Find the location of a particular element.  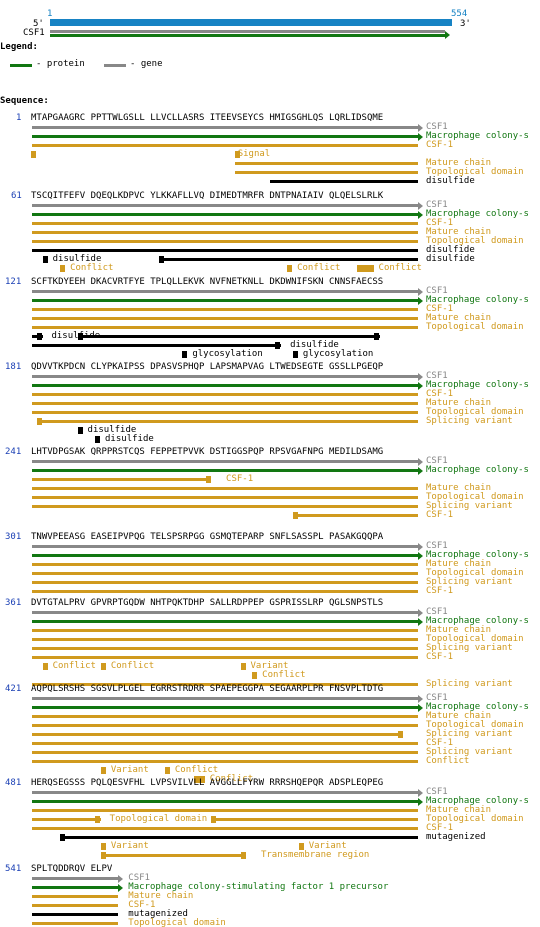

overview-bar is located at coordinates (251, 22).